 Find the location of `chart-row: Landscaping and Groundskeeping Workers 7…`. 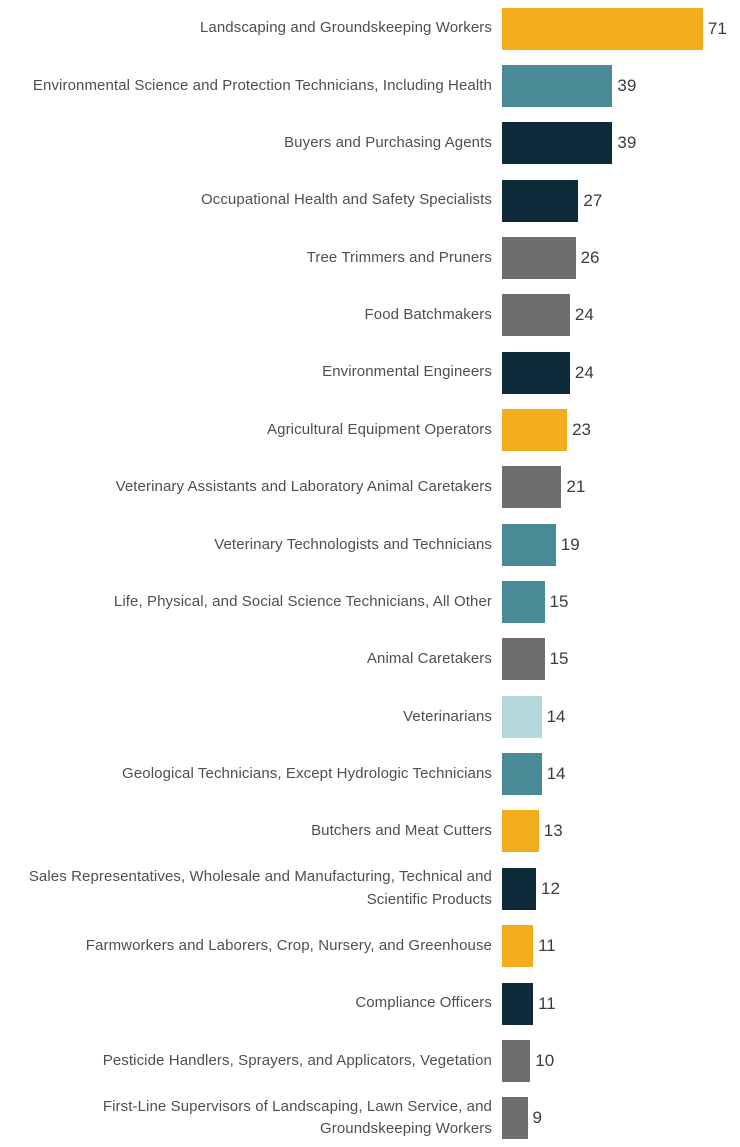

chart-row: Landscaping and Groundskeeping Workers 7… is located at coordinates (370, 28).